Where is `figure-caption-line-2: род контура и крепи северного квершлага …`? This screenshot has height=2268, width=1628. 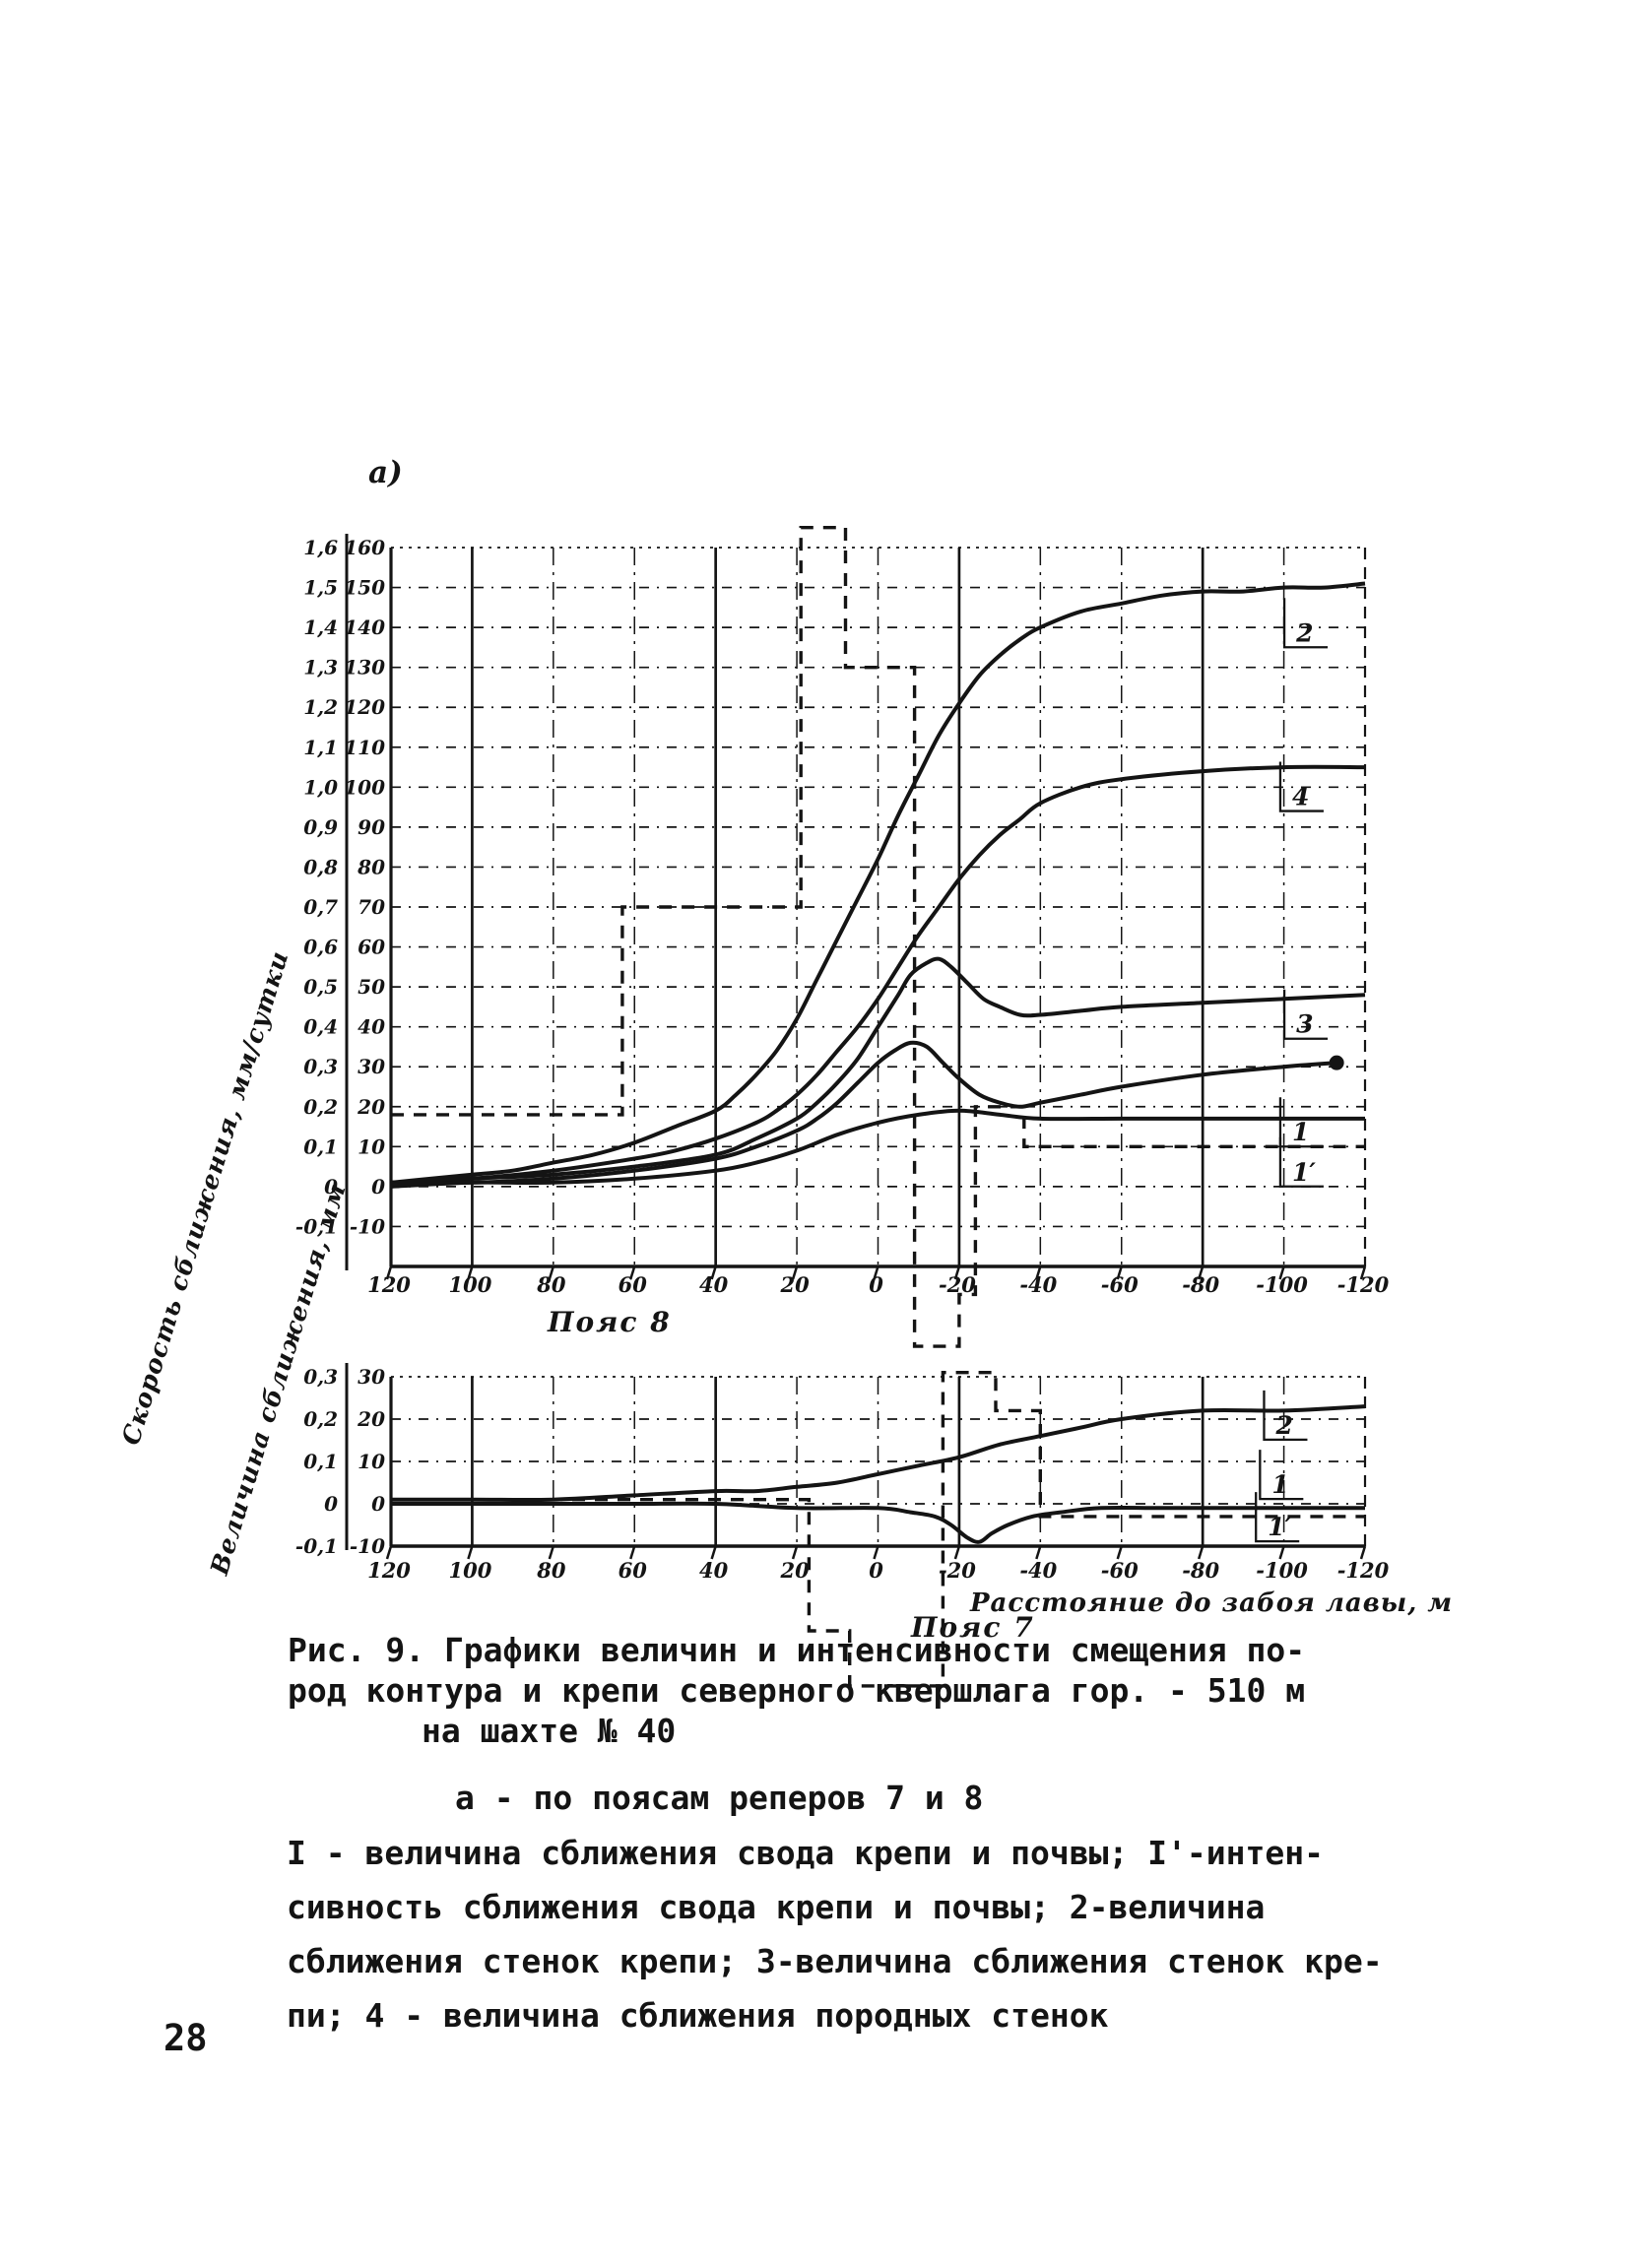 figure-caption-line-2: род контура и крепи северного квершлага … is located at coordinates (797, 1691).